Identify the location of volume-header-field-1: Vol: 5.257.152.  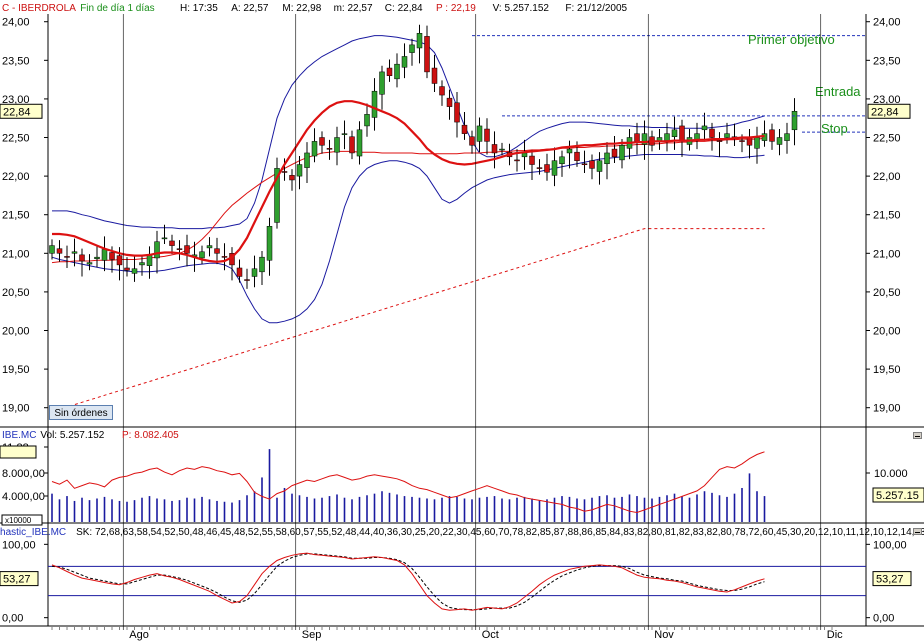
(72, 435).